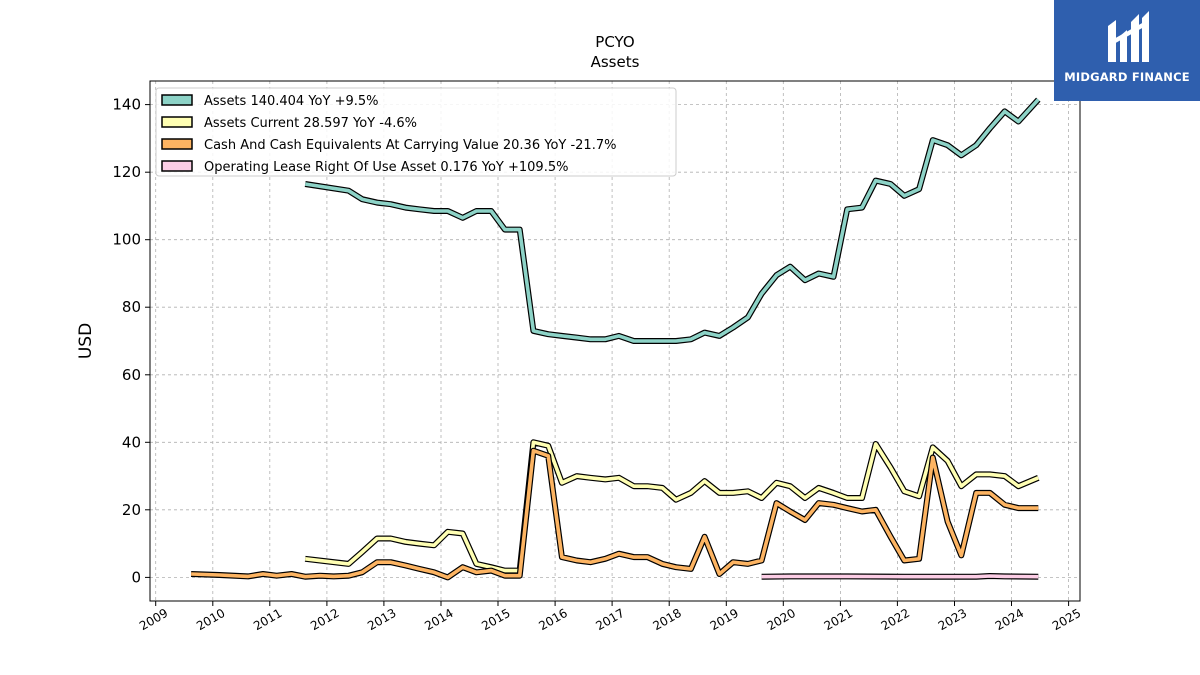  I want to click on y-tick-label: 120, so click(126, 172).